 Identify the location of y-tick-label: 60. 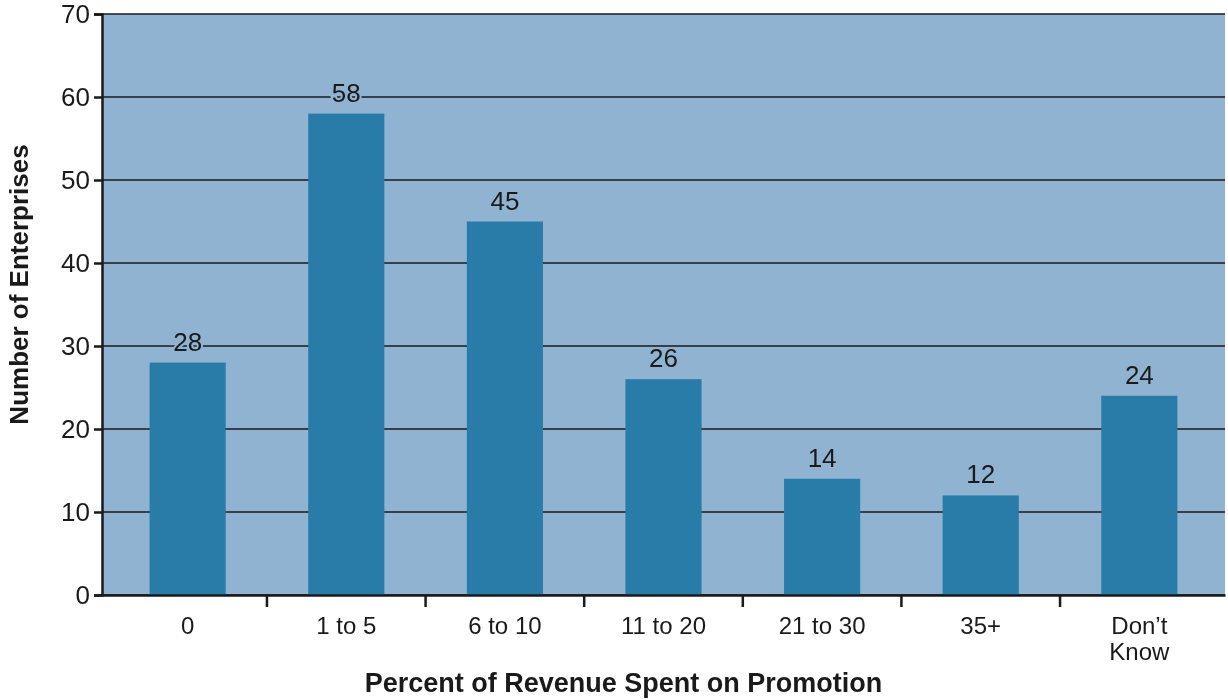
(75, 96).